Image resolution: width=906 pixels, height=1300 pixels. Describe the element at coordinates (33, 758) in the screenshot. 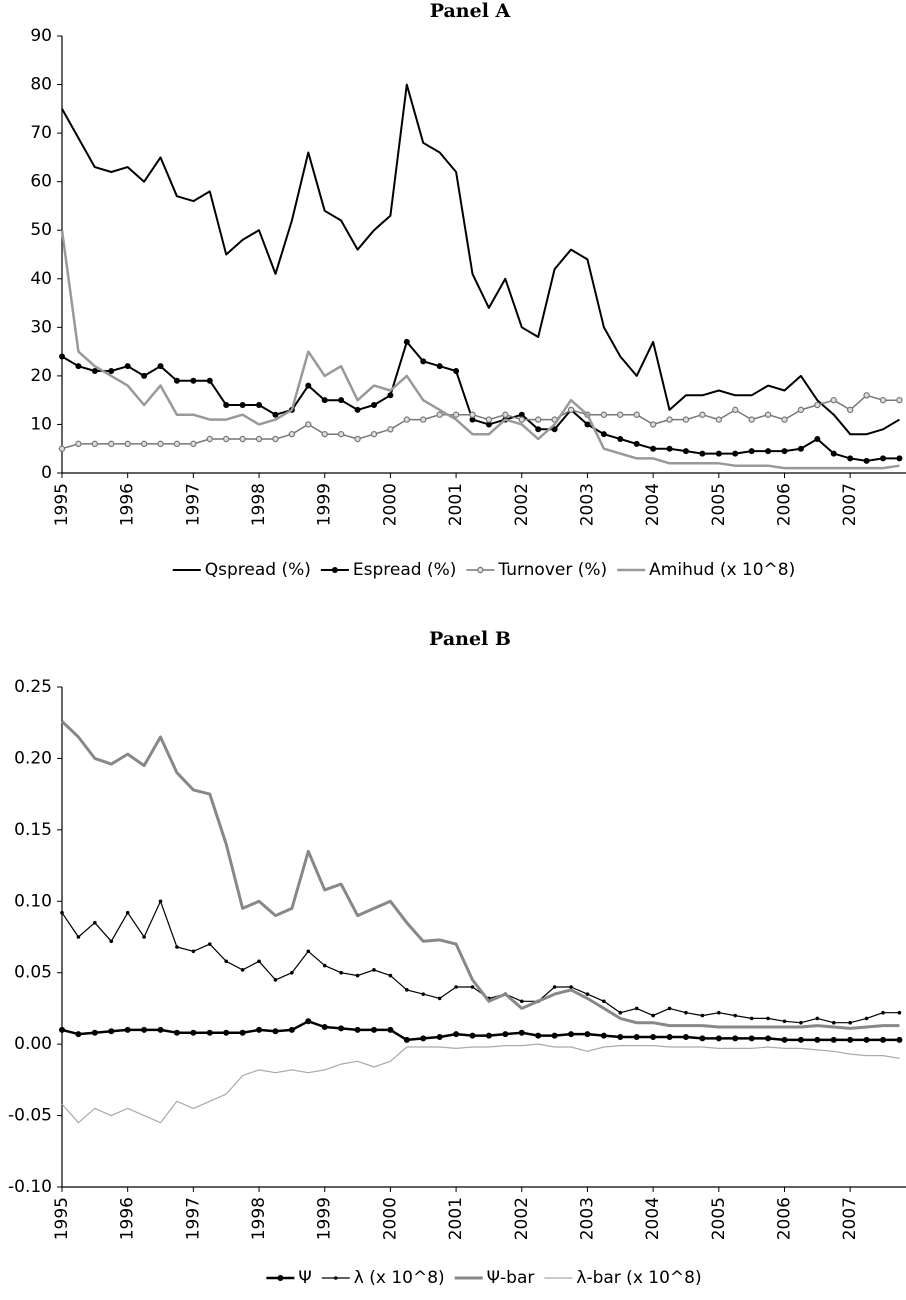

I see `y-tick-label: 0.20` at that location.